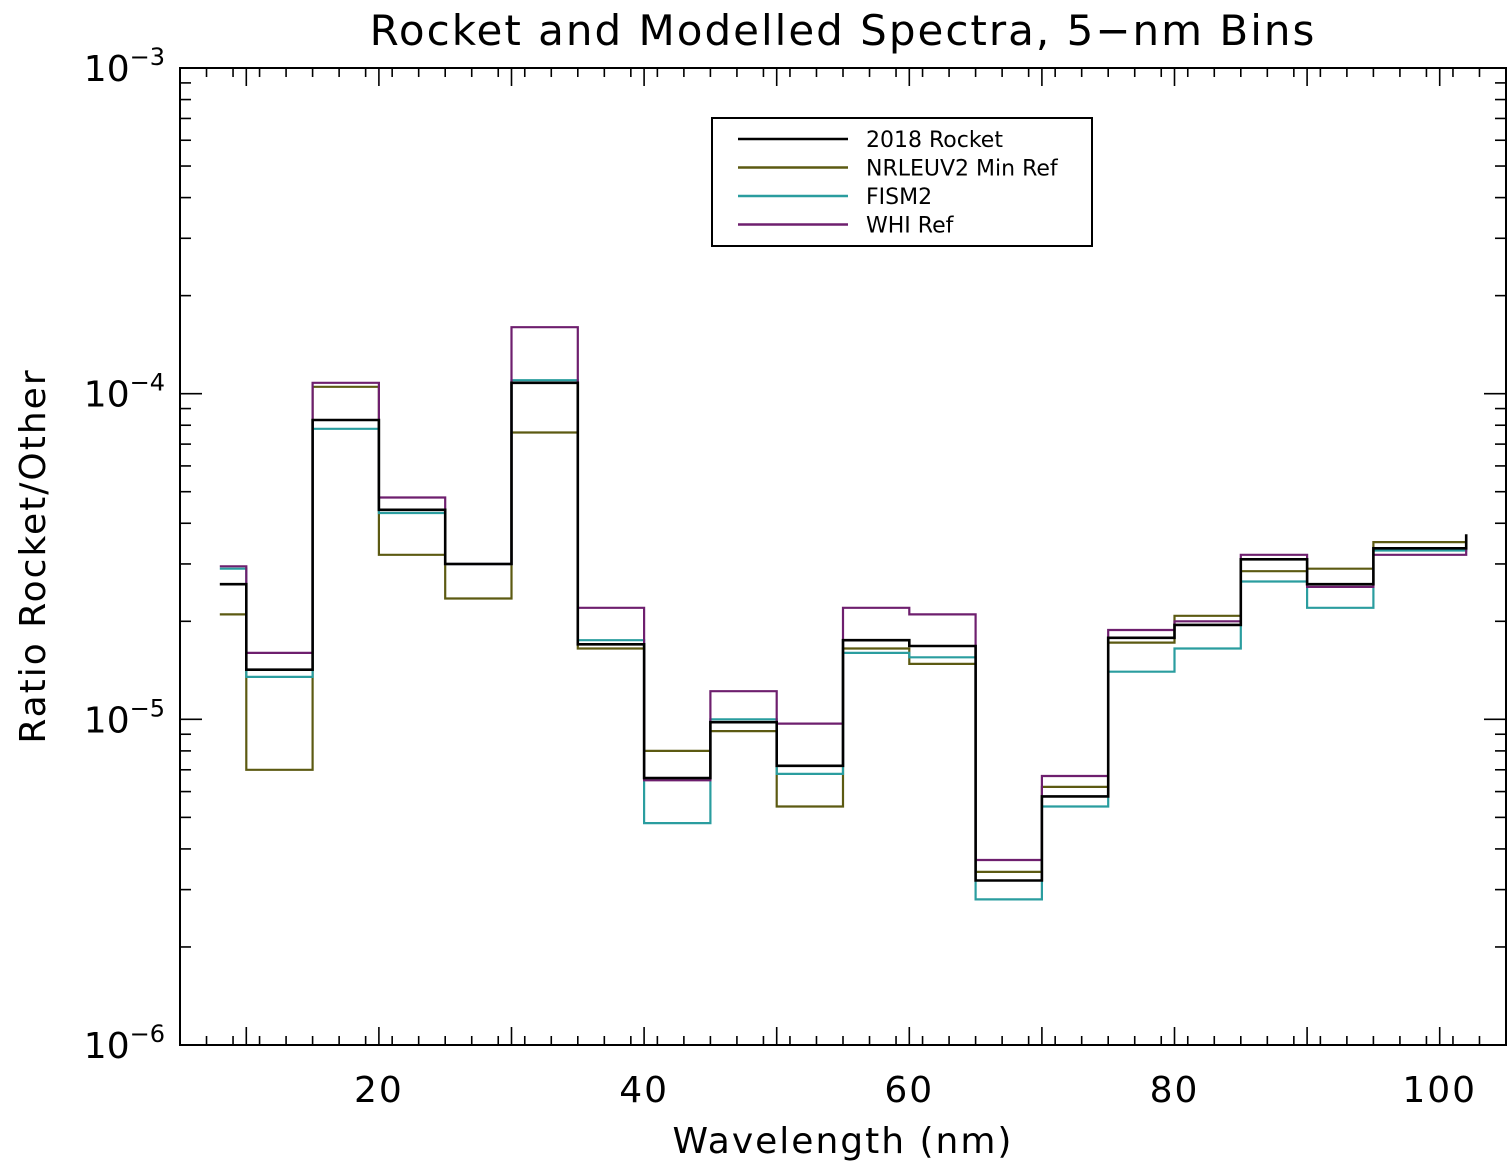  I want to click on x-tick-label: 100, so click(1439, 1090).